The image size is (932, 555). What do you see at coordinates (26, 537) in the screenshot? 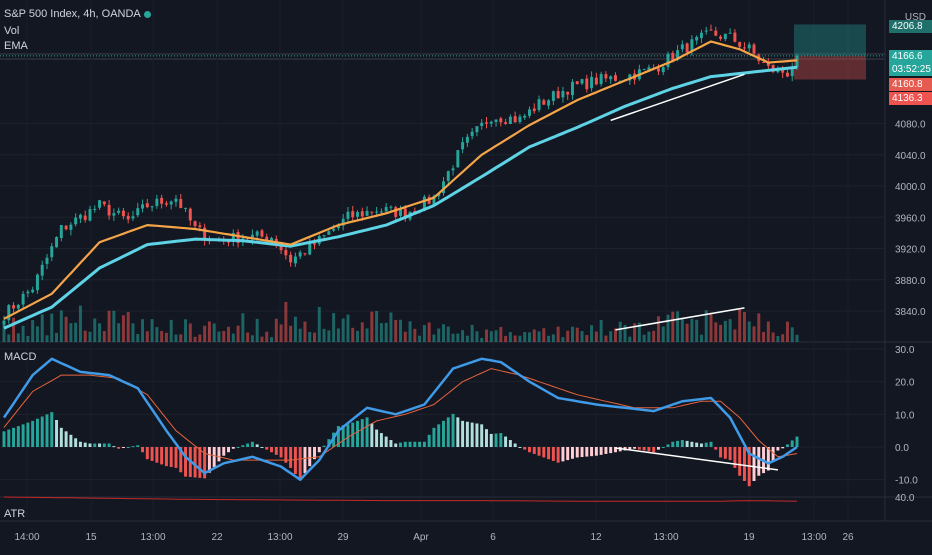
I see `time-tick-label: 14:00` at bounding box center [26, 537].